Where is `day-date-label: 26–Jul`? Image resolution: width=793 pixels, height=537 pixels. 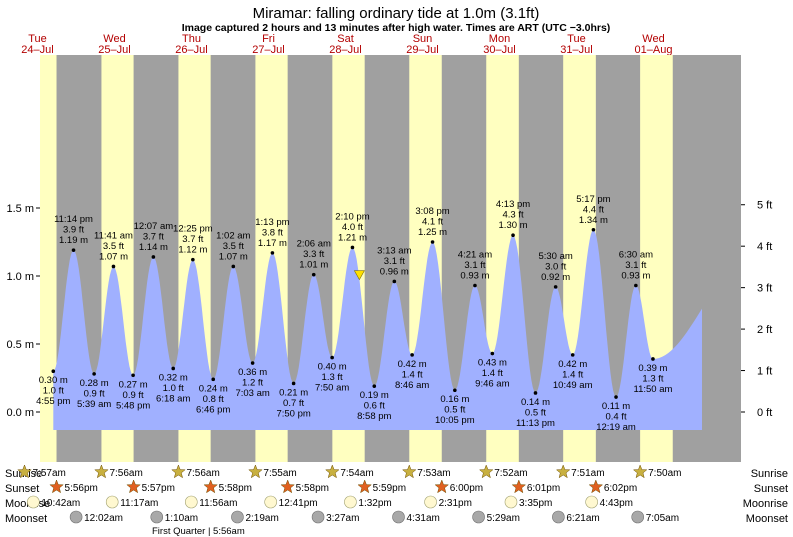 day-date-label: 26–Jul is located at coordinates (191, 50).